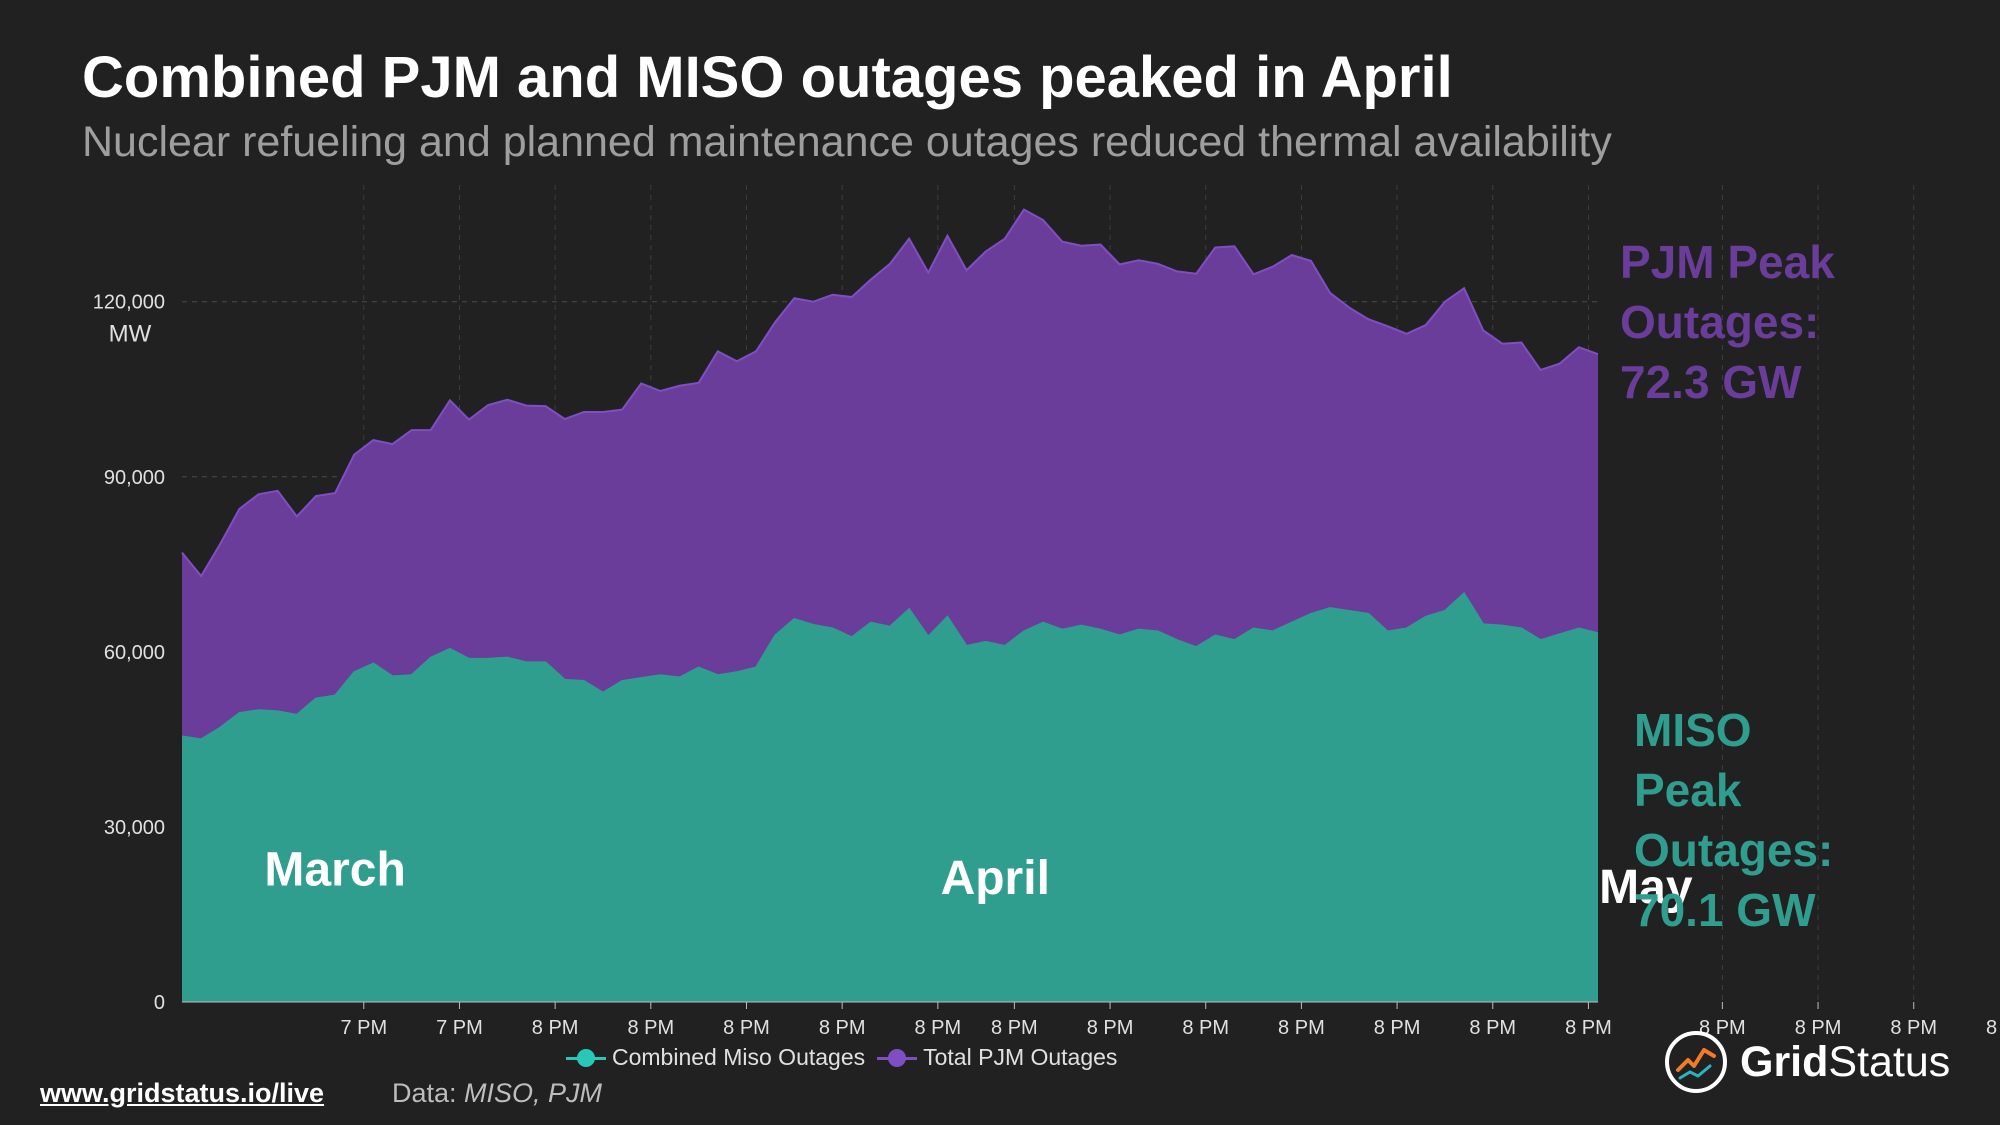 This screenshot has width=2000, height=1125. Describe the element at coordinates (995, 878) in the screenshot. I see `month-label: April` at that location.